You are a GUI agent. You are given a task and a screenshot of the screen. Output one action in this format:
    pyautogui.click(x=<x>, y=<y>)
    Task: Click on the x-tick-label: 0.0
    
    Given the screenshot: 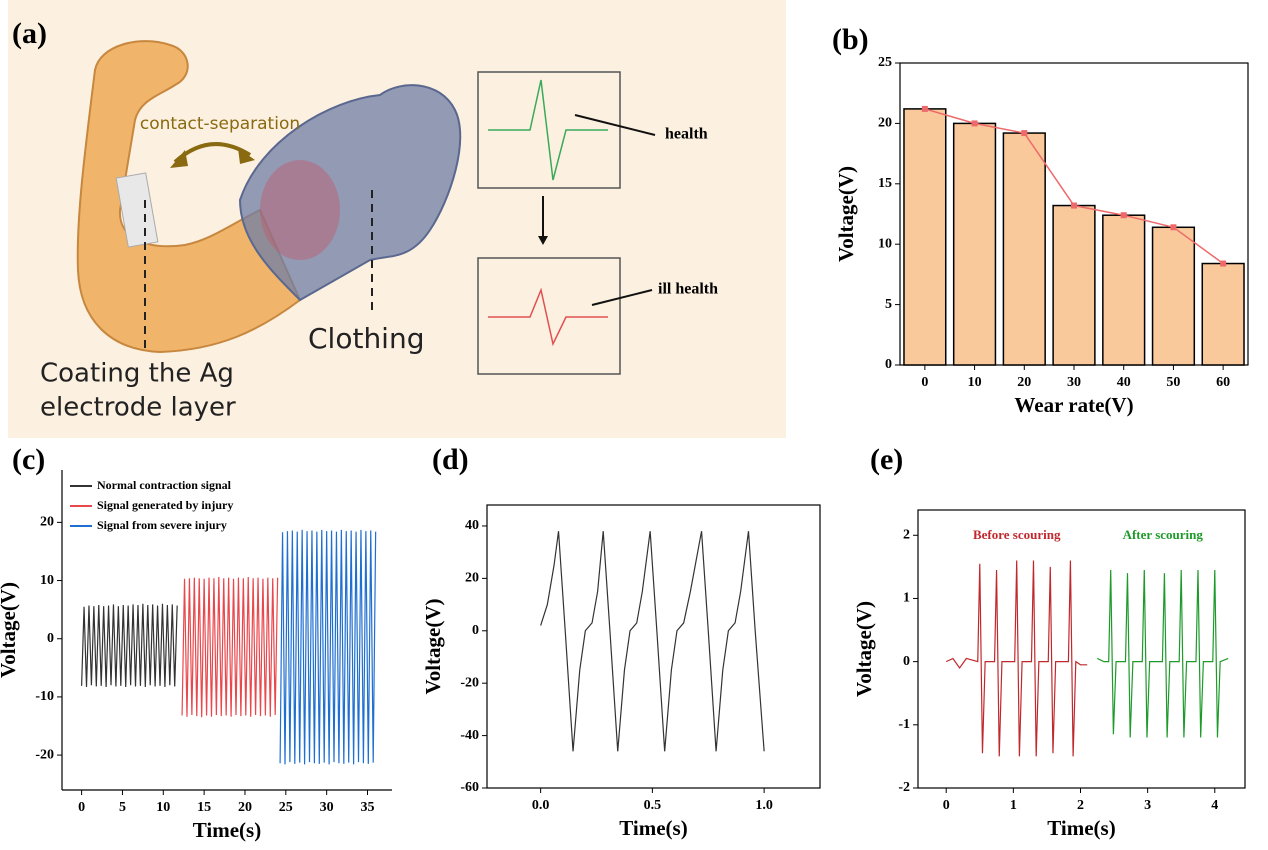 What is the action you would take?
    pyautogui.click(x=541, y=805)
    